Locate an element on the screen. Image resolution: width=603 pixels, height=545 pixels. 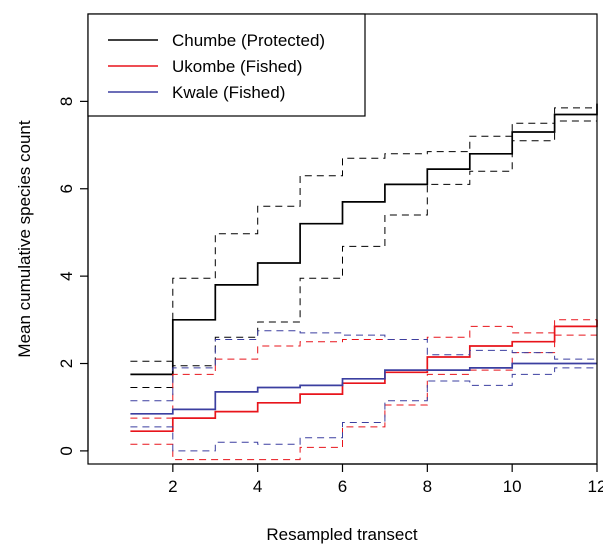
x-axis-label: Resampled transect is located at coordinates (341, 534).